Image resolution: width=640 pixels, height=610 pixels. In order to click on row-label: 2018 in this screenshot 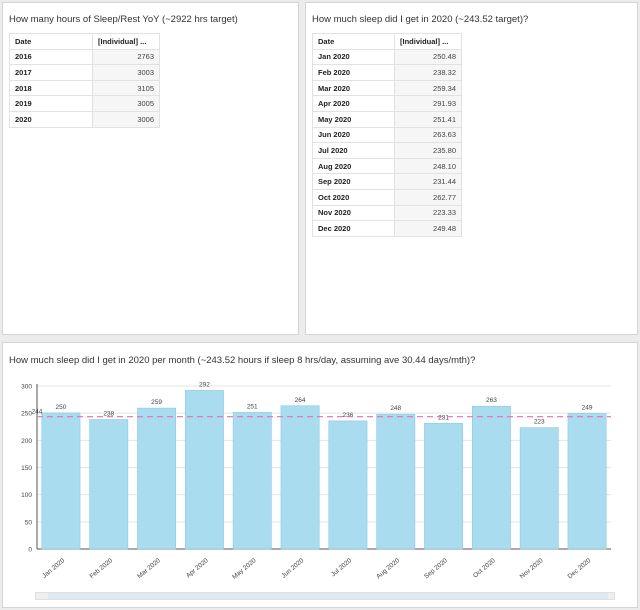, I will do `click(51, 88)`.